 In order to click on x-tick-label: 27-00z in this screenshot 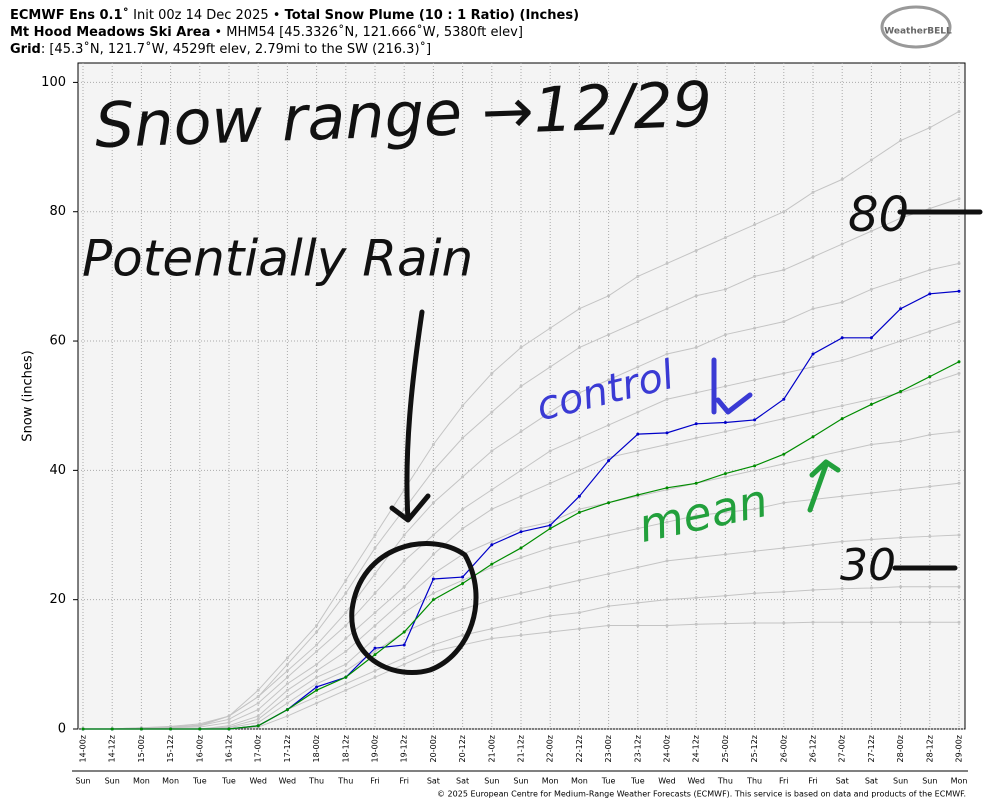, I will do `click(842, 748)`.